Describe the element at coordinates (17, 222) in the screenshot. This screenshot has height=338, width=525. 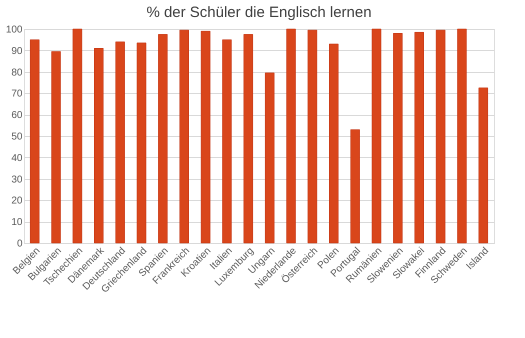
I see `y-tick-label: 10` at that location.